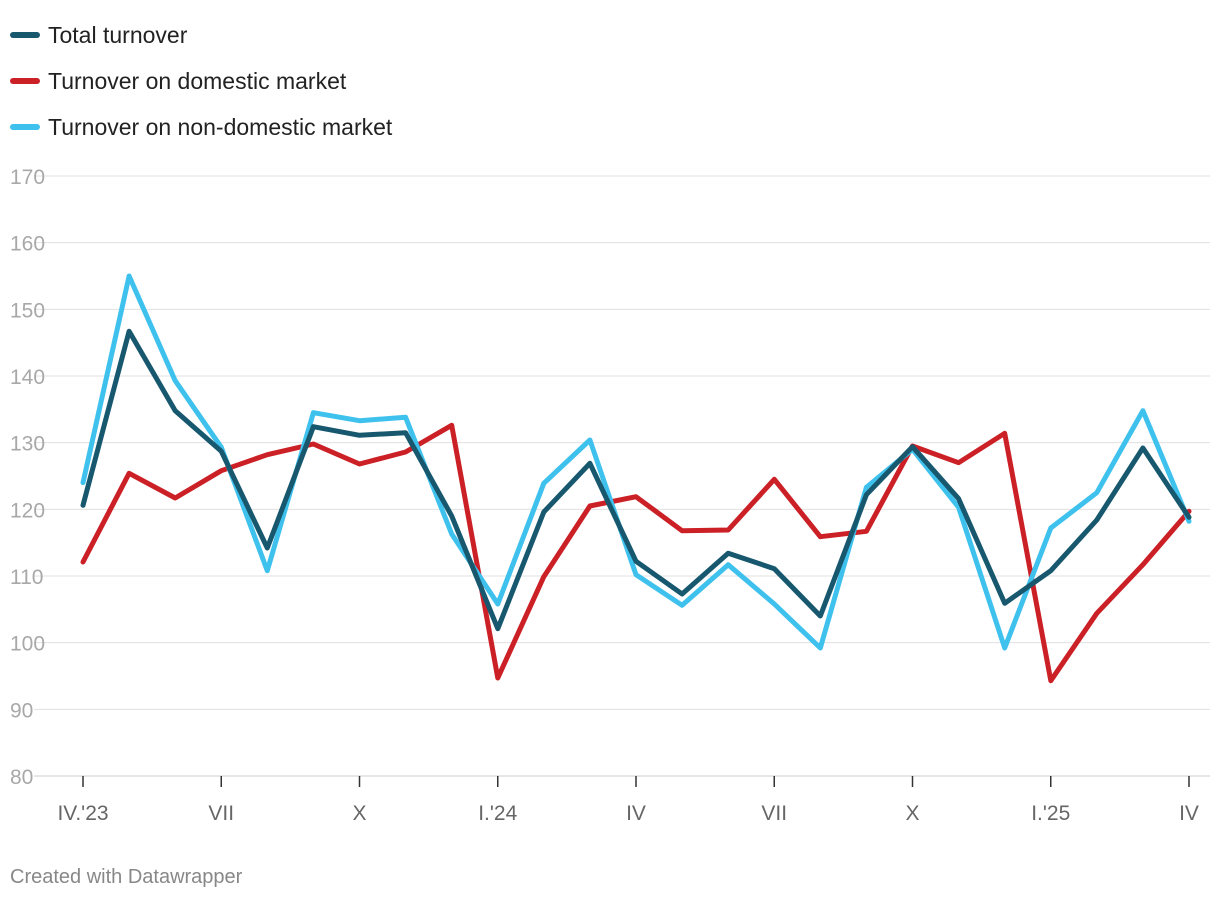 The width and height of the screenshot is (1220, 902). I want to click on legend-label-domestic: Turnover on domestic market, so click(197, 80).